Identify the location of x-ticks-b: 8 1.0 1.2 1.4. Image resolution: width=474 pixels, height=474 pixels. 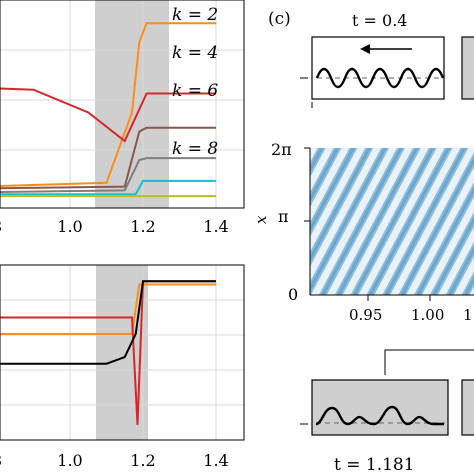
(114, 460).